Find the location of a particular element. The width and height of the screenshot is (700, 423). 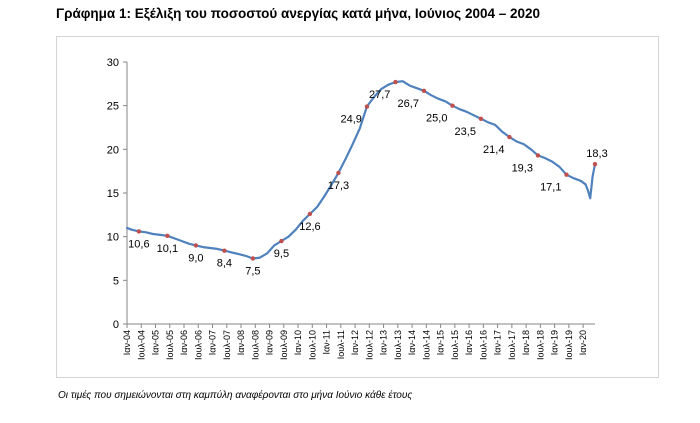

data-label: 21,4 is located at coordinates (493, 150).